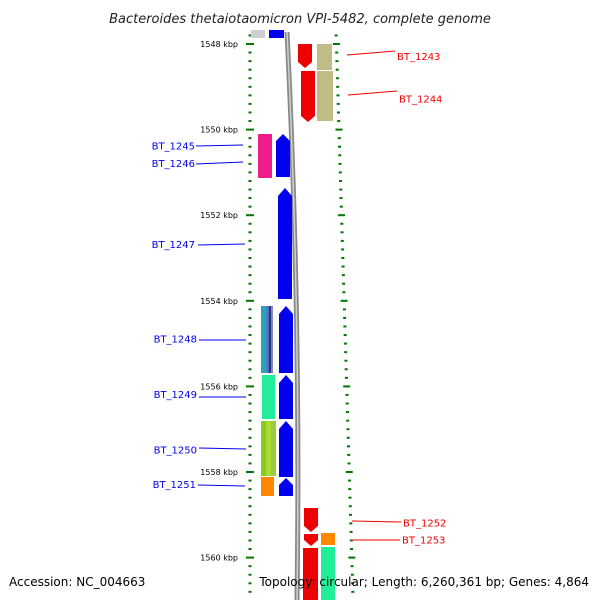 This screenshot has width=600, height=600. Describe the element at coordinates (219, 44) in the screenshot. I see `kbp-label: 1548 kbp` at that location.